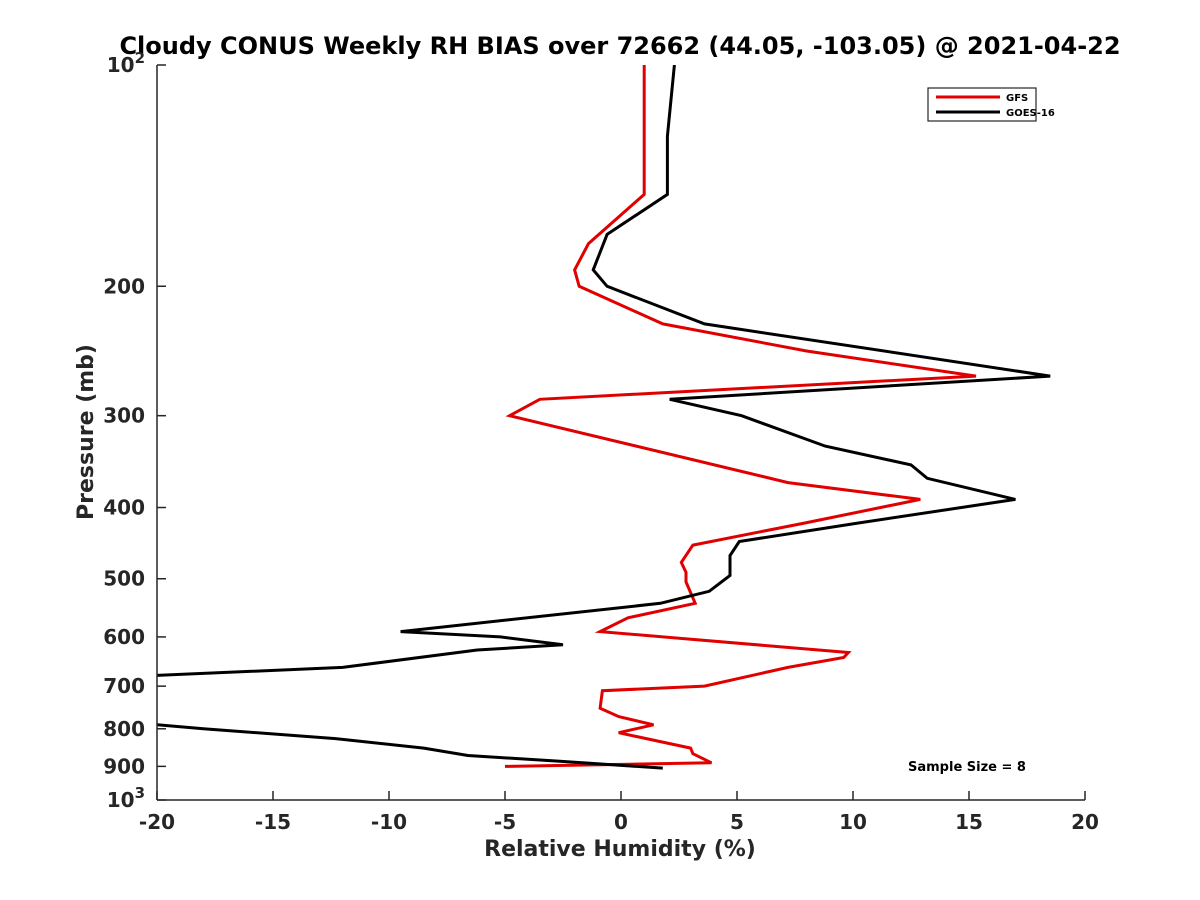  I want to click on y-axis: 10² 200 300 400 500 600 700 800 900 10³, so click(134, 430).